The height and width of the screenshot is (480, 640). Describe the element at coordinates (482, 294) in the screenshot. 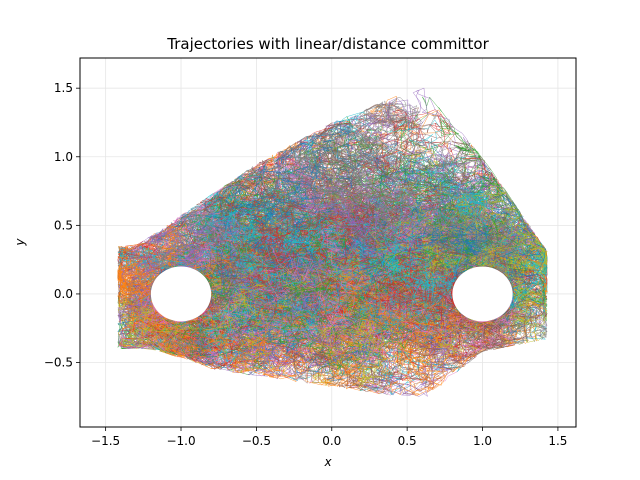

I see `state-b-region` at that location.